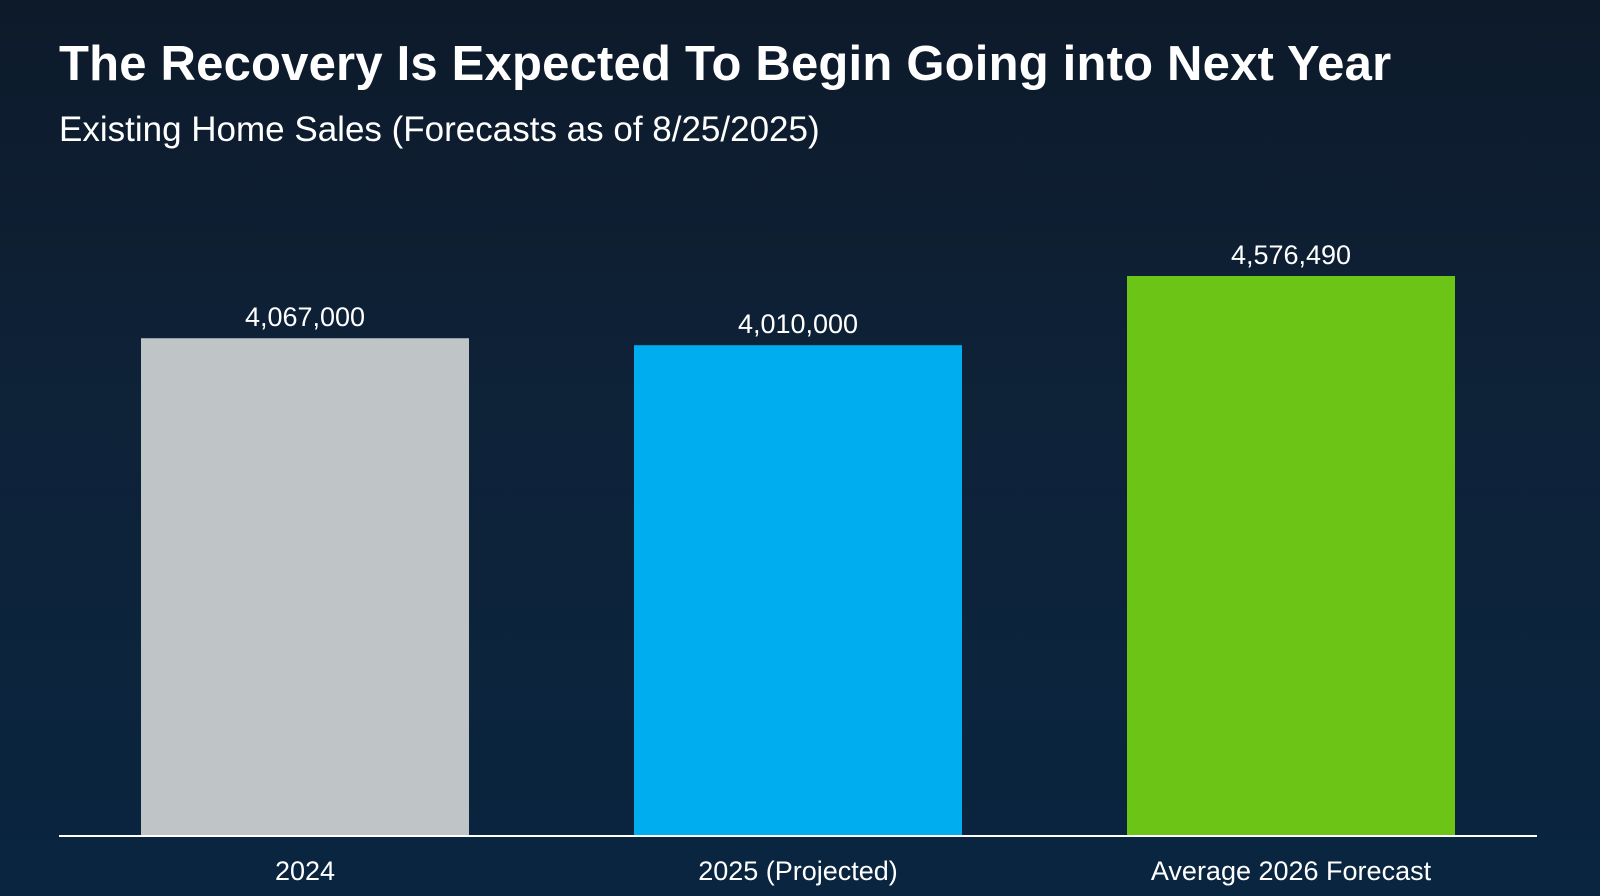  I want to click on x-tick-label-3: Average 2026 Forecast, so click(1291, 871).